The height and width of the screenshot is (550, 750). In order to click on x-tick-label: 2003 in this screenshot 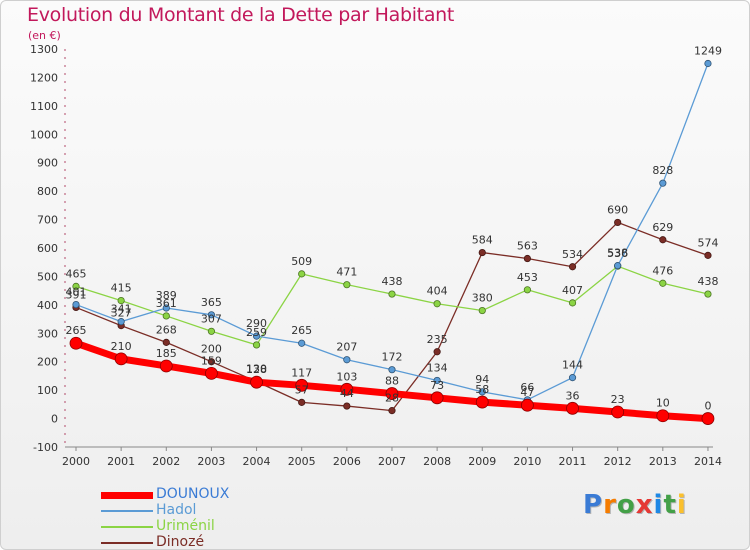, I will do `click(211, 461)`.